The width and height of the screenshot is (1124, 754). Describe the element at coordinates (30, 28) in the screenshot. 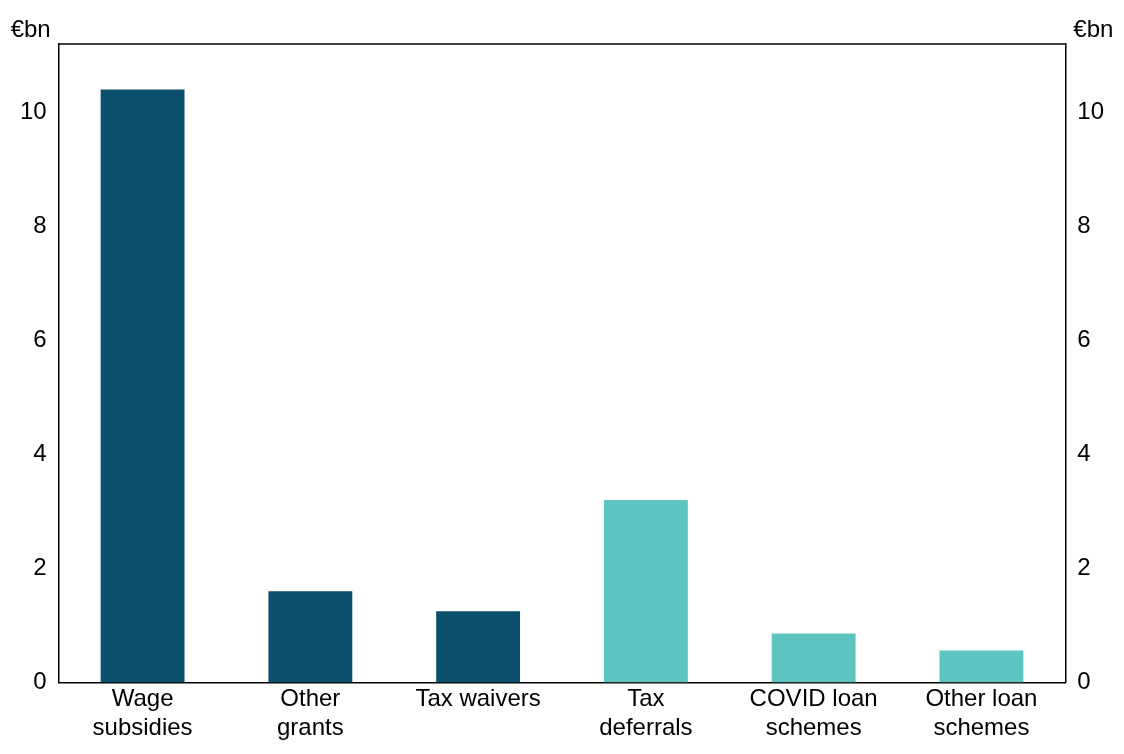

I see `y-axis-title: €bn` at that location.